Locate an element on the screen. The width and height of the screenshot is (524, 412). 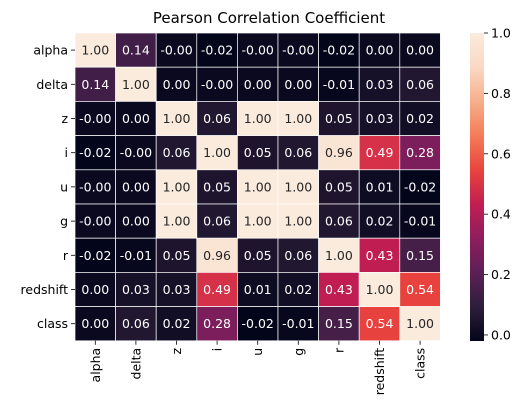
x-tick-label: r is located at coordinates (338, 350).